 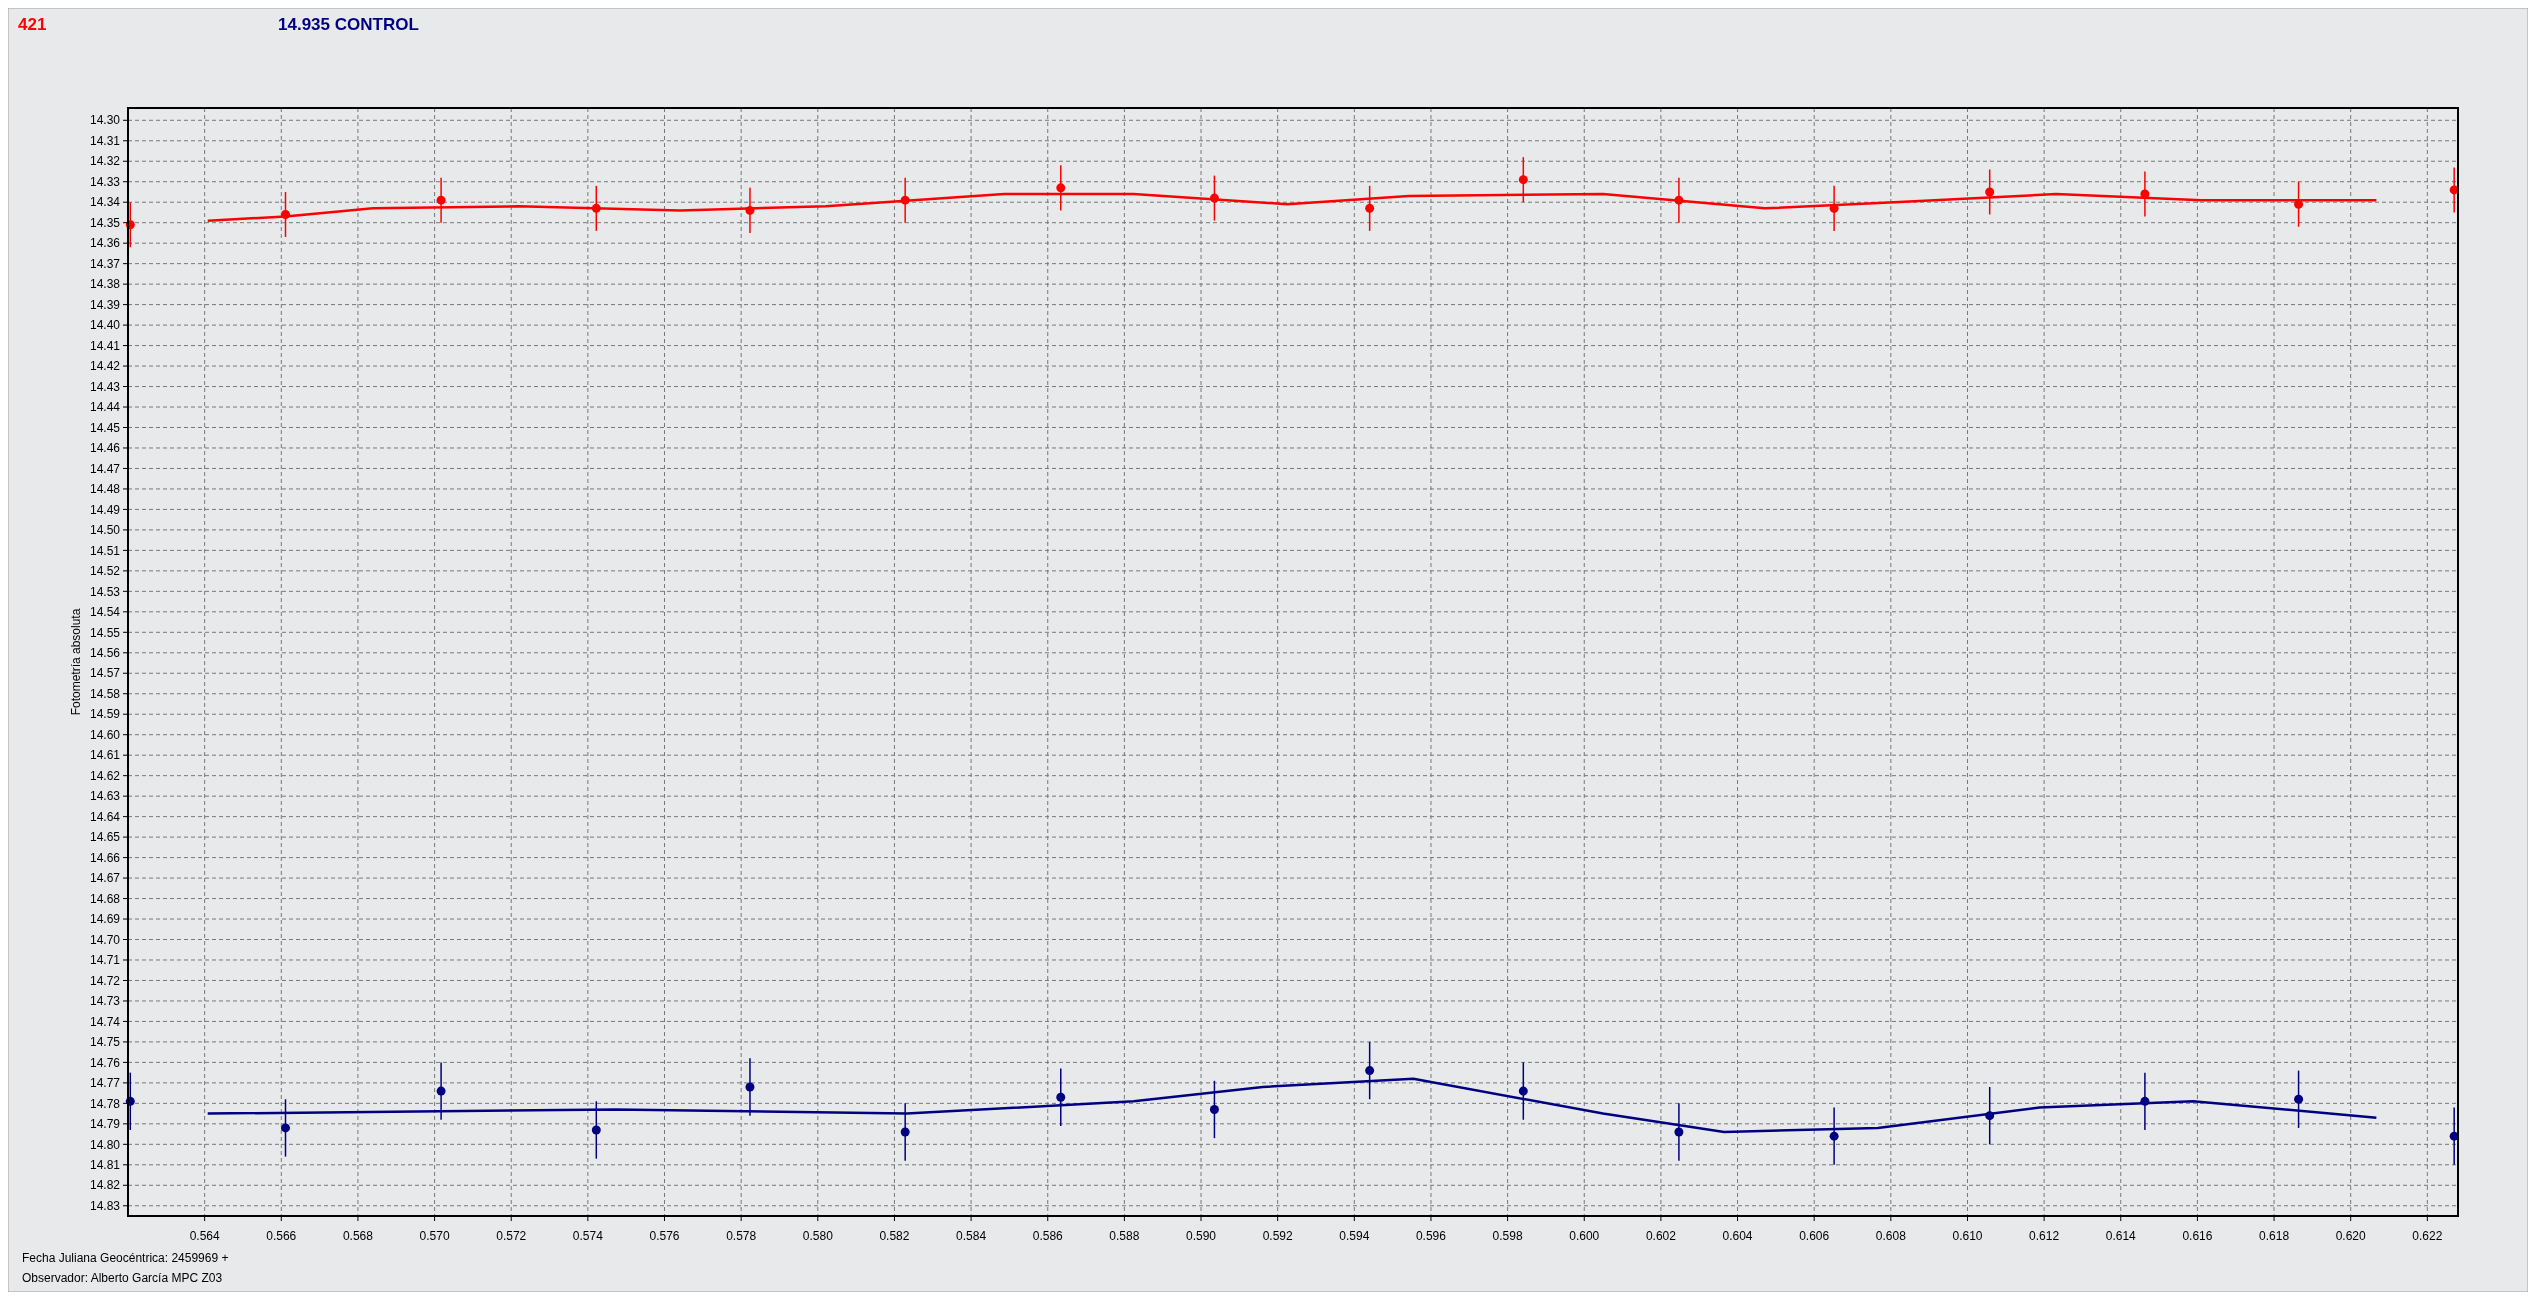 What do you see at coordinates (2427, 1236) in the screenshot?
I see `x-tick-label: 0.622` at bounding box center [2427, 1236].